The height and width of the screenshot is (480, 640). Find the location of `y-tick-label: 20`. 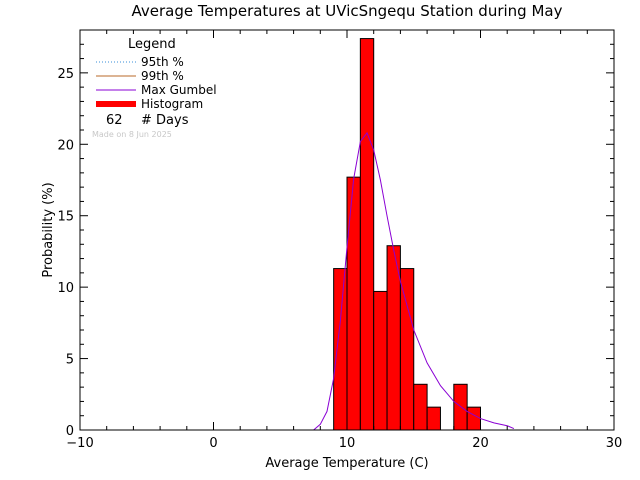

y-tick-label: 20 is located at coordinates (65, 145).